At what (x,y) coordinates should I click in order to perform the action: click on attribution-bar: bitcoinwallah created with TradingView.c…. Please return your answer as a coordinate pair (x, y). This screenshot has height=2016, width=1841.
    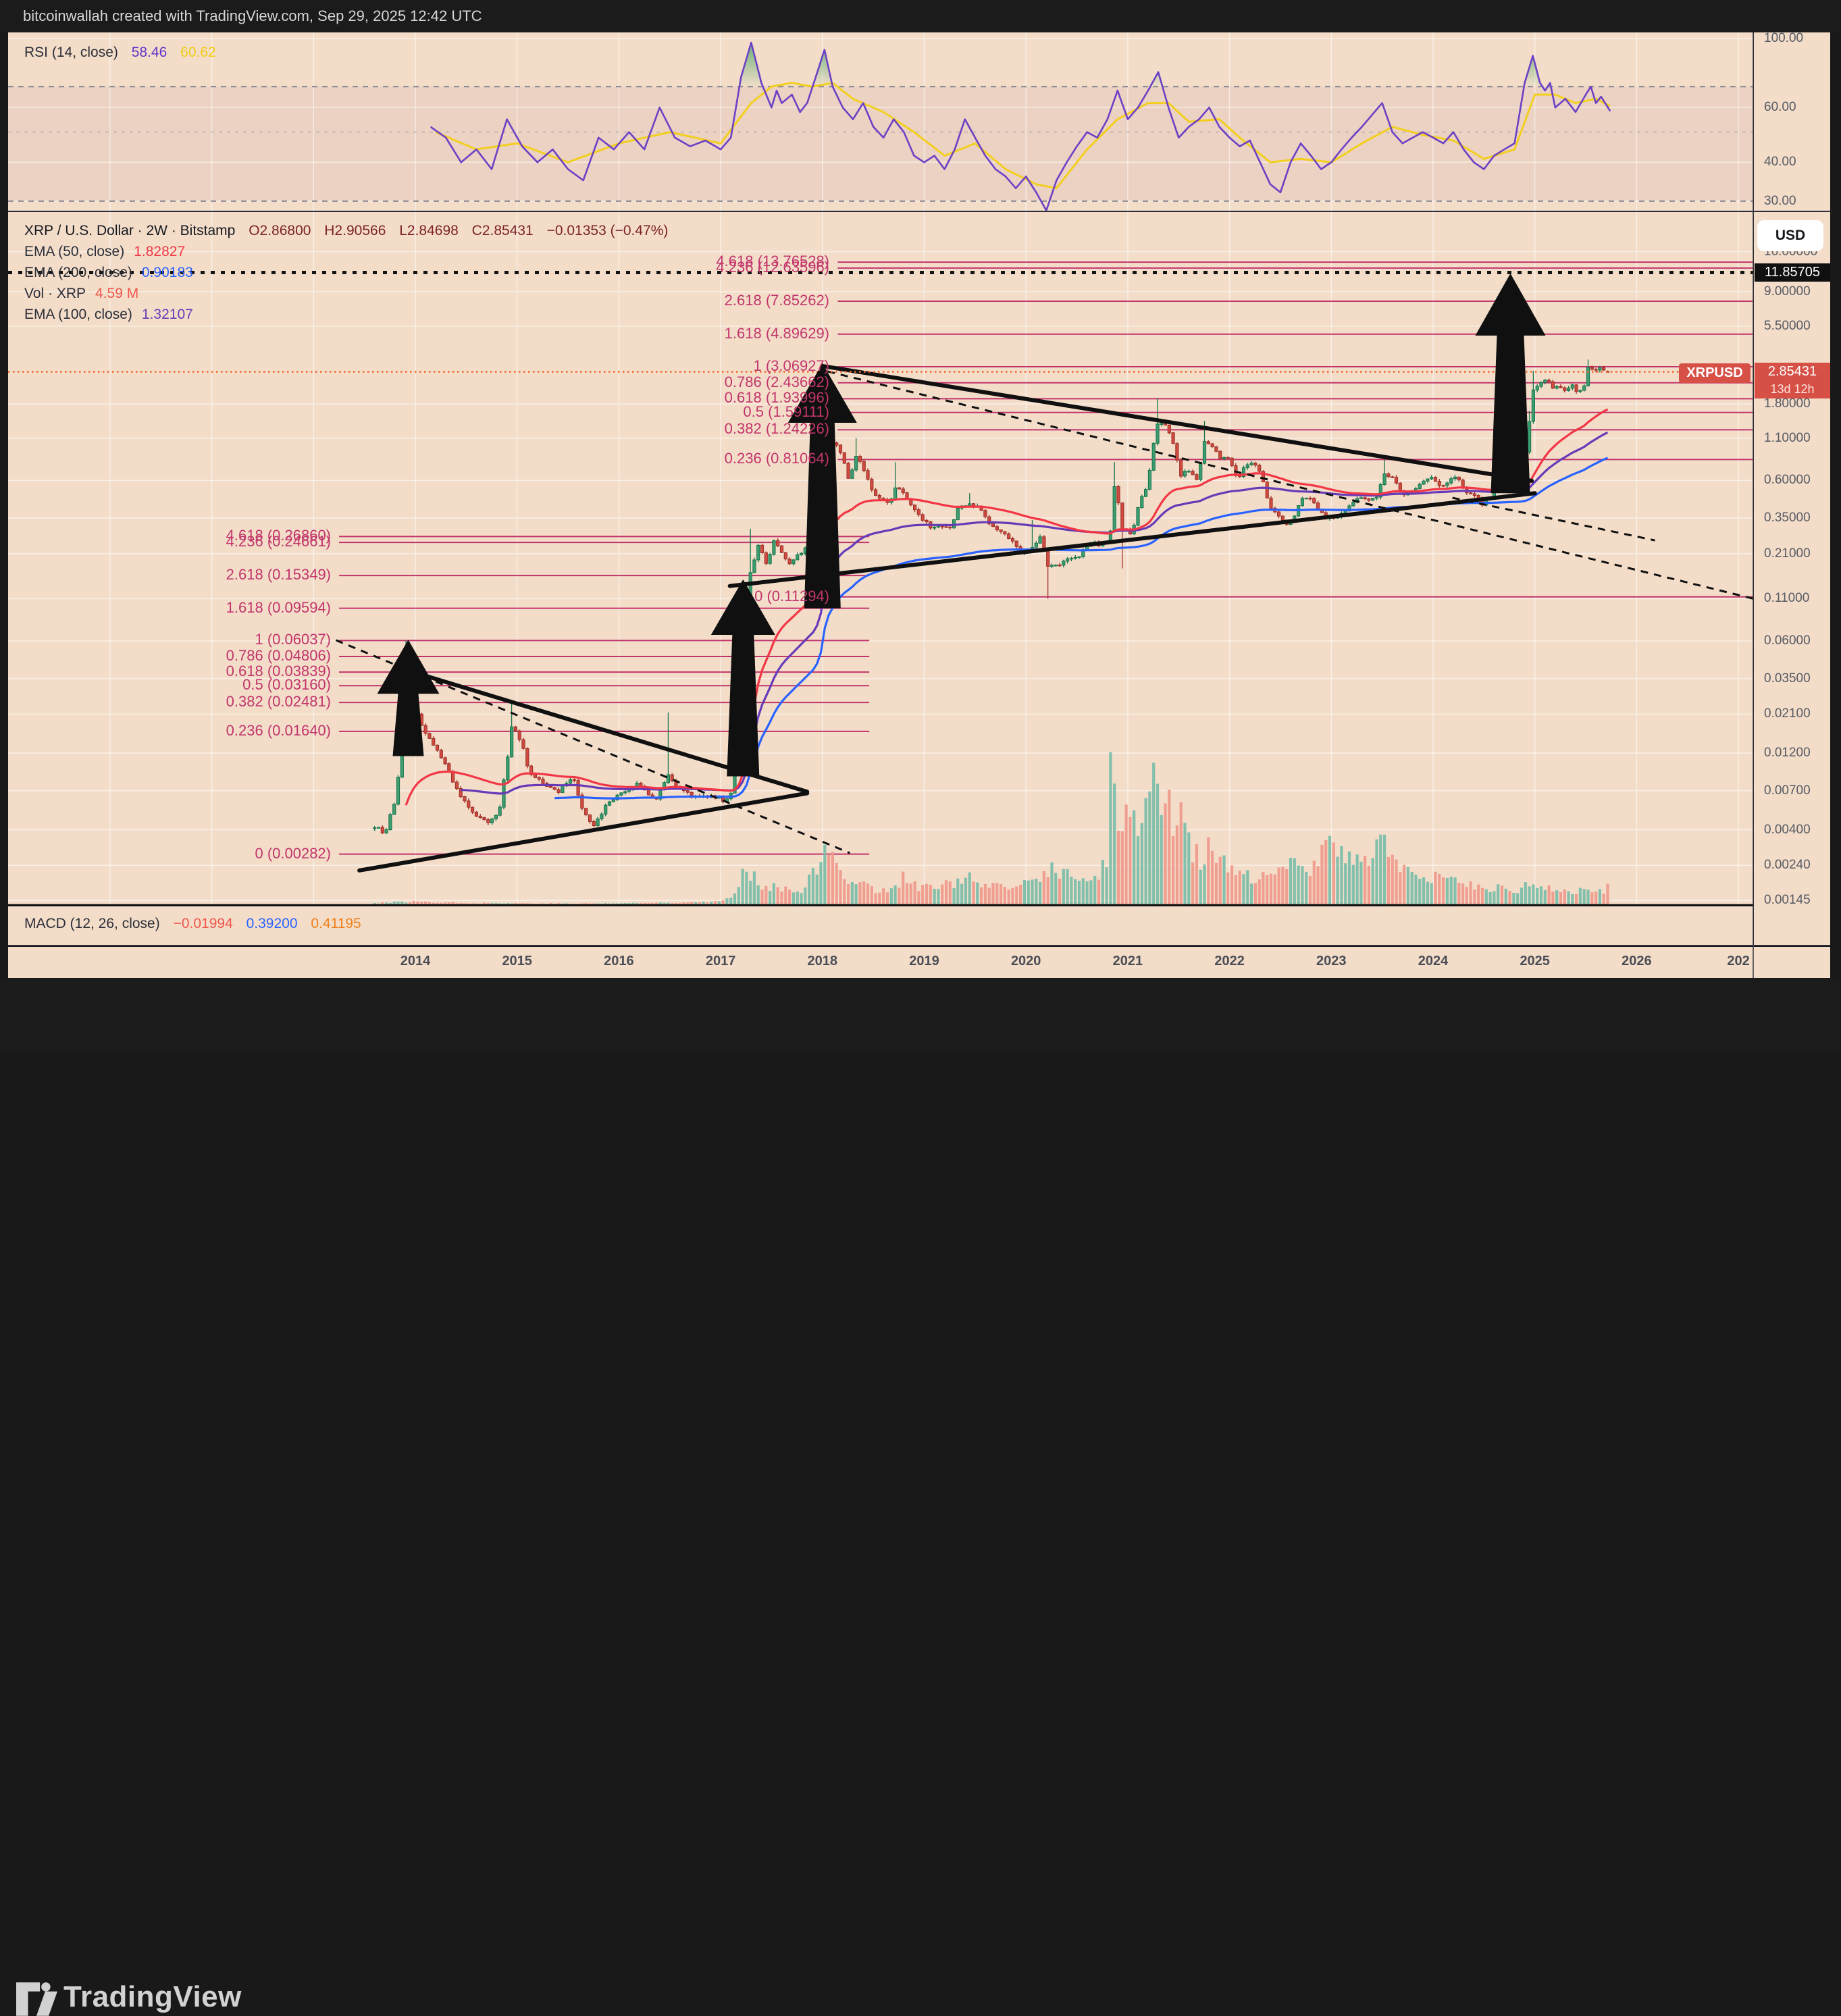
    Looking at the image, I should click on (920, 16).